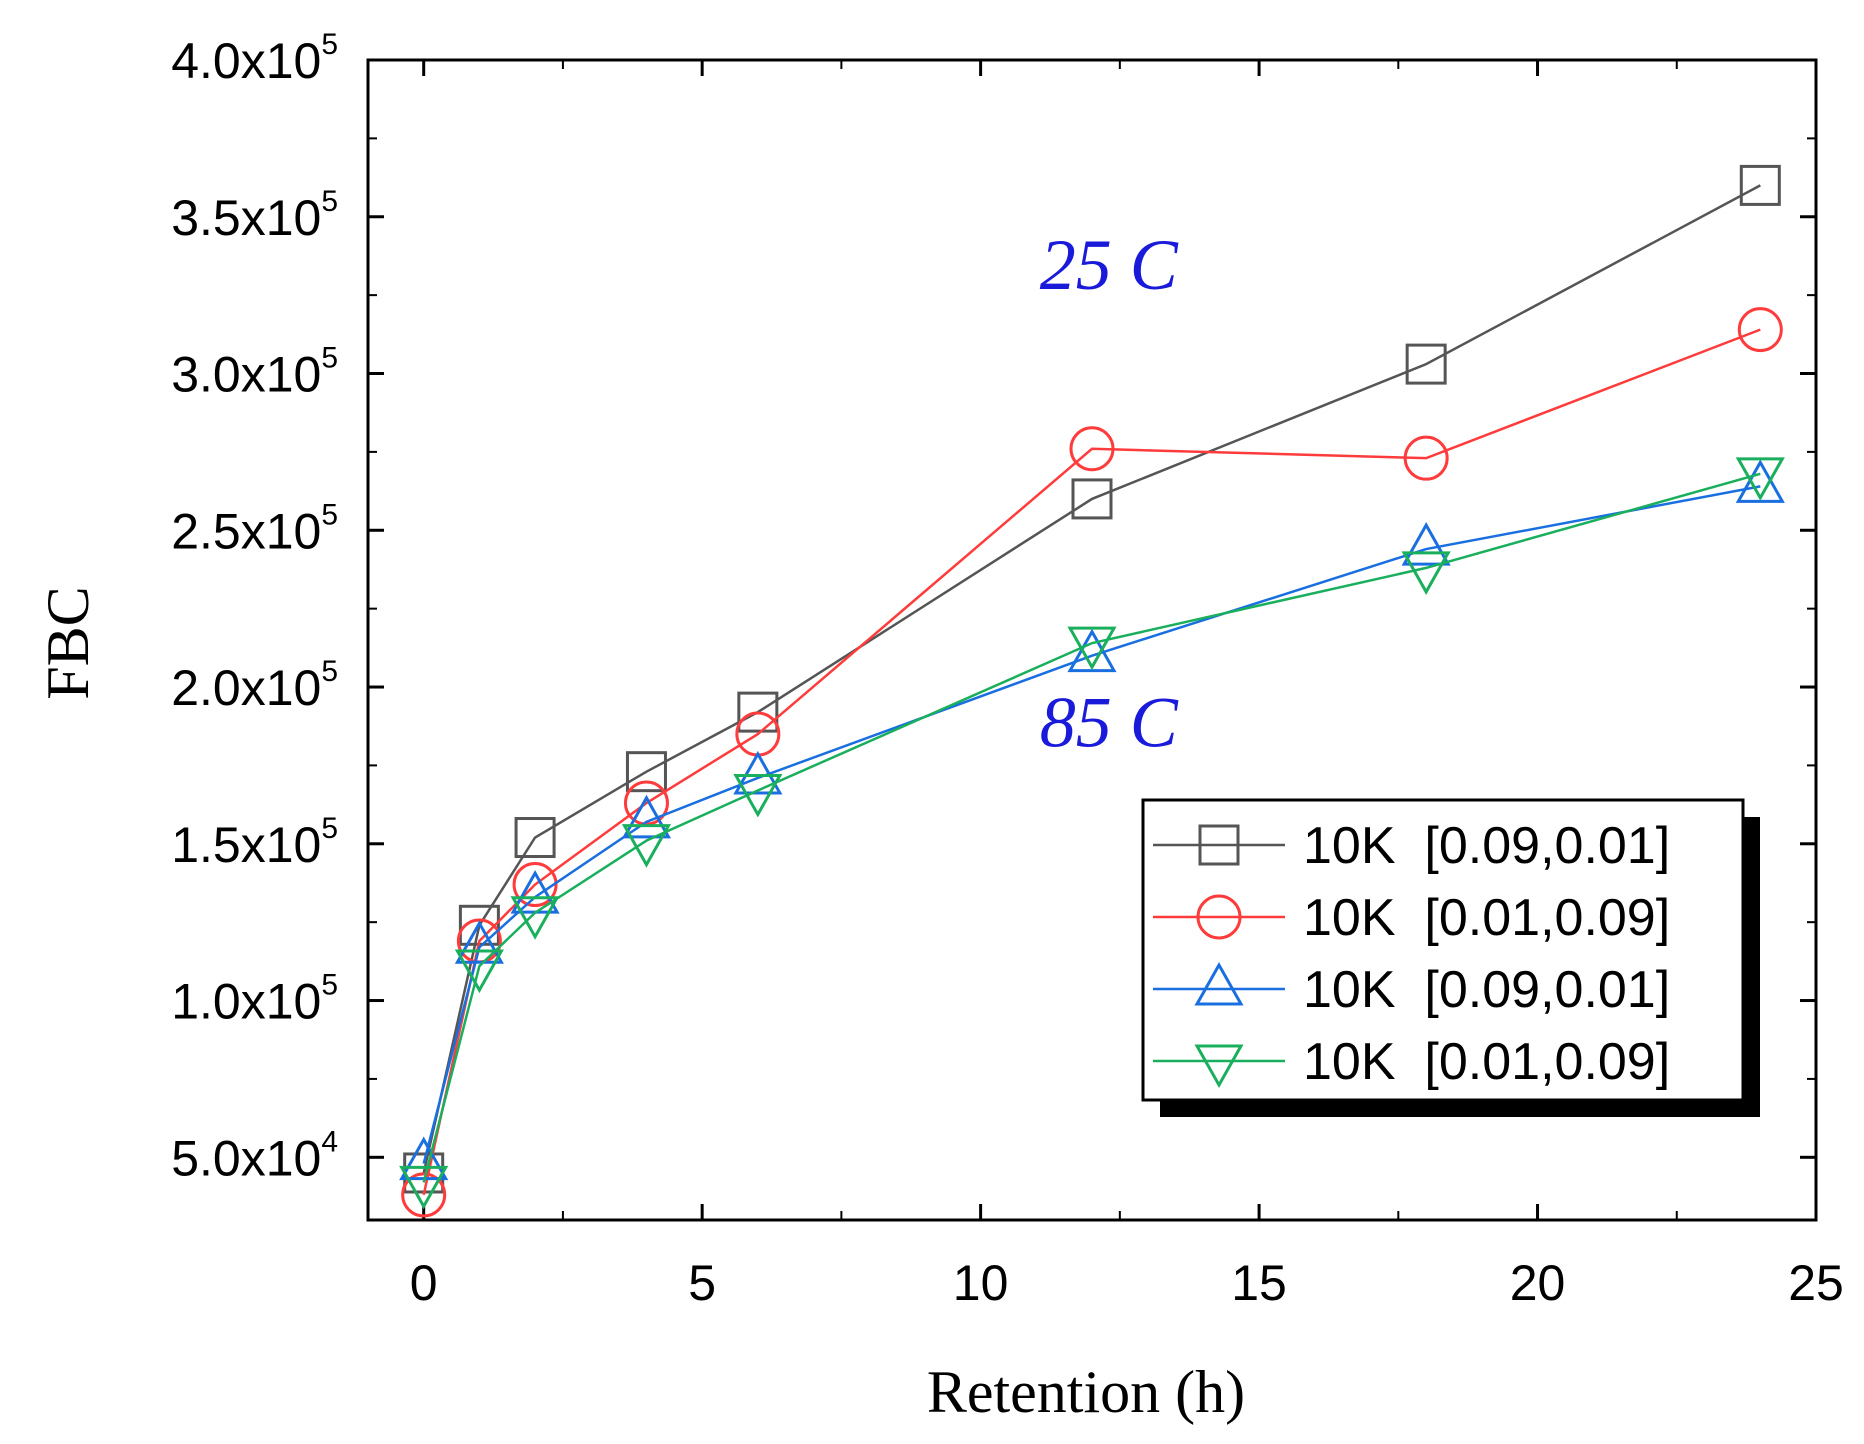  Describe the element at coordinates (981, 1283) in the screenshot. I see `x-tick-label: 10` at that location.